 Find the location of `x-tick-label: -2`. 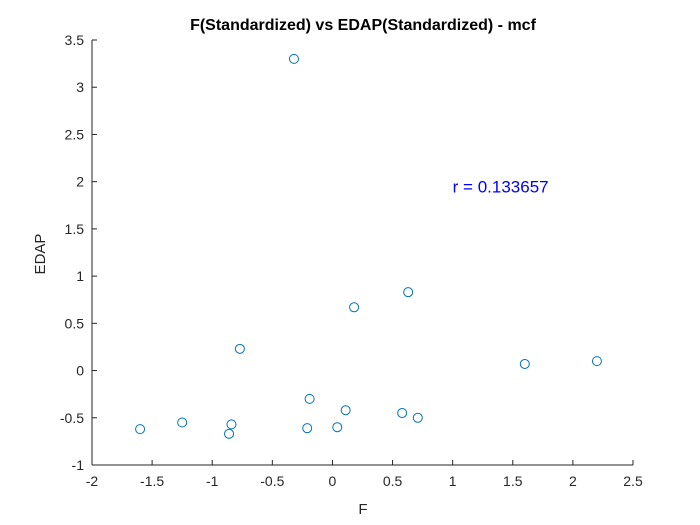

x-tick-label: -2 is located at coordinates (92, 481).